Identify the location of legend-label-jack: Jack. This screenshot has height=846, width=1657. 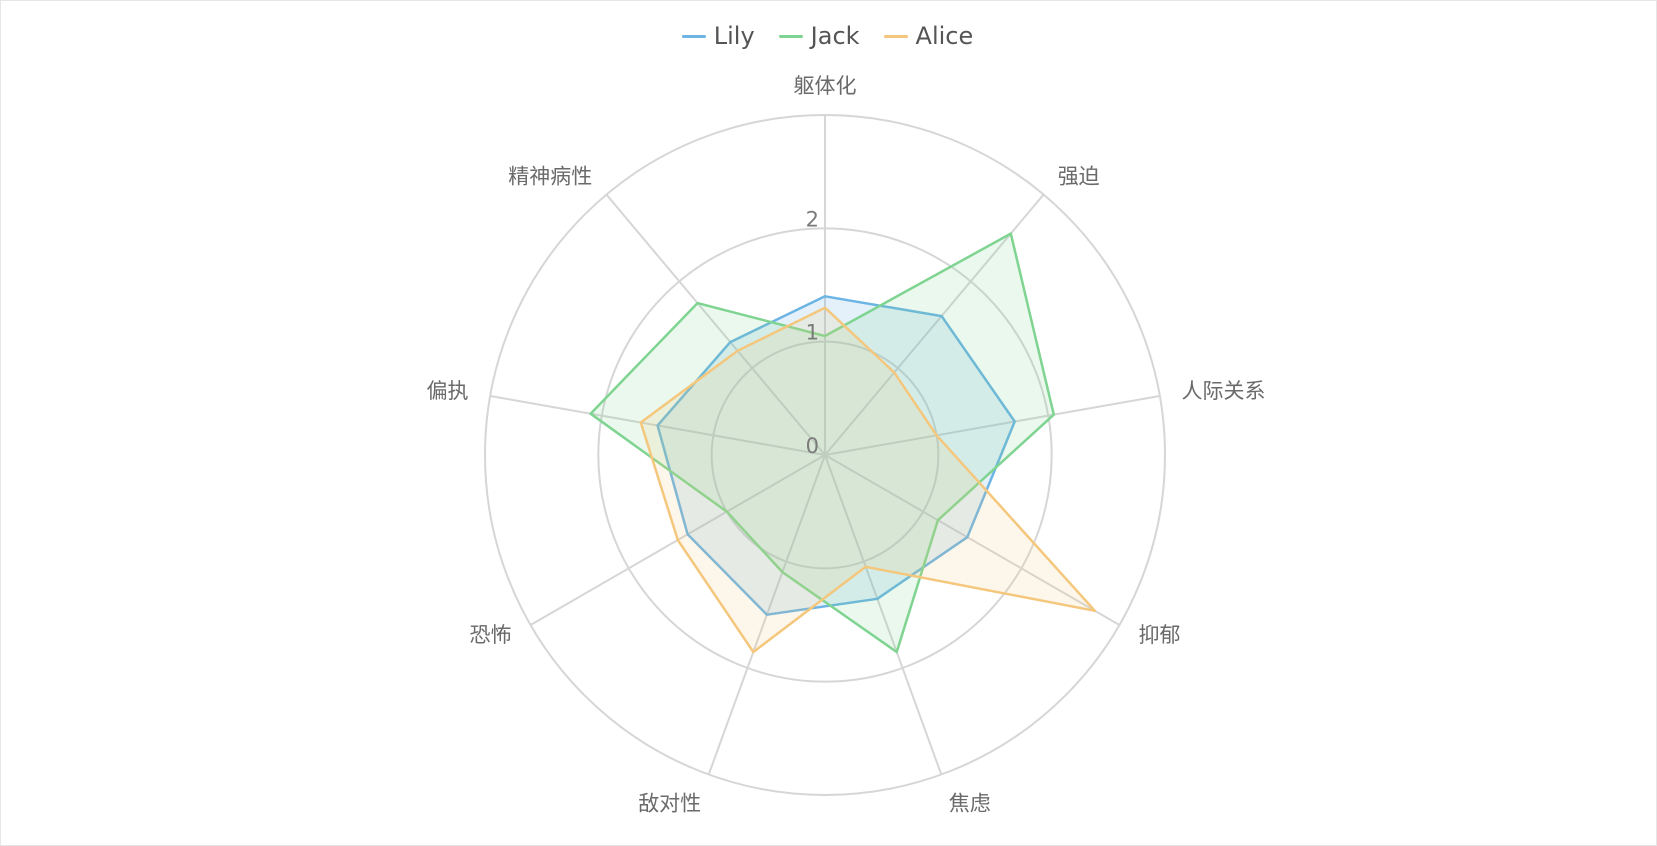
(835, 36).